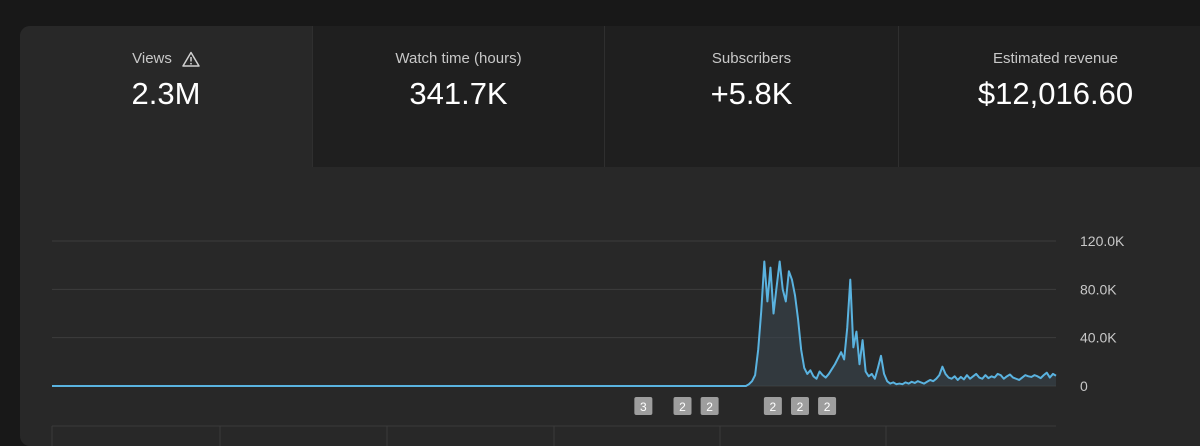 This screenshot has width=1200, height=446. I want to click on metric-tab-estimated-revenue: Estimated revenue $12,016.60, so click(1049, 96).